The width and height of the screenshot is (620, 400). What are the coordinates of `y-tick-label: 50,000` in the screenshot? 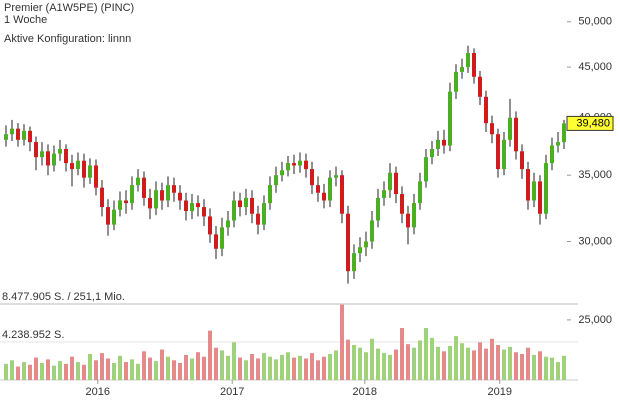 It's located at (595, 22).